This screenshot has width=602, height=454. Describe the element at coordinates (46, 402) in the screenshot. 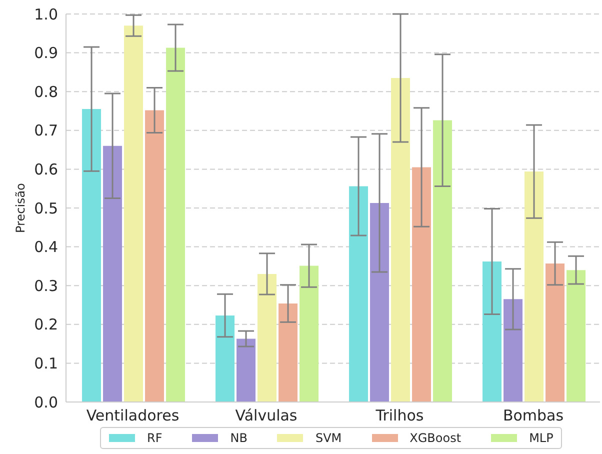

I see `y-tick-label: 0.0` at that location.